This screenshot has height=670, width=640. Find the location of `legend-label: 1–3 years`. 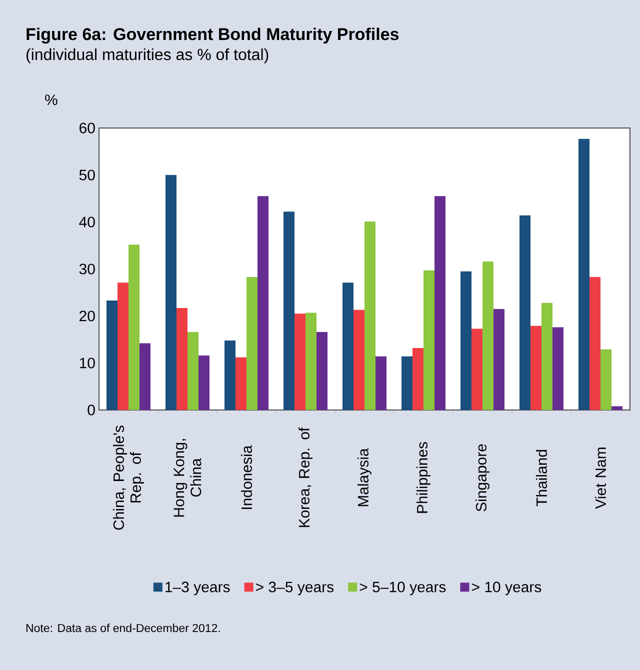

legend-label: 1–3 years is located at coordinates (198, 589).